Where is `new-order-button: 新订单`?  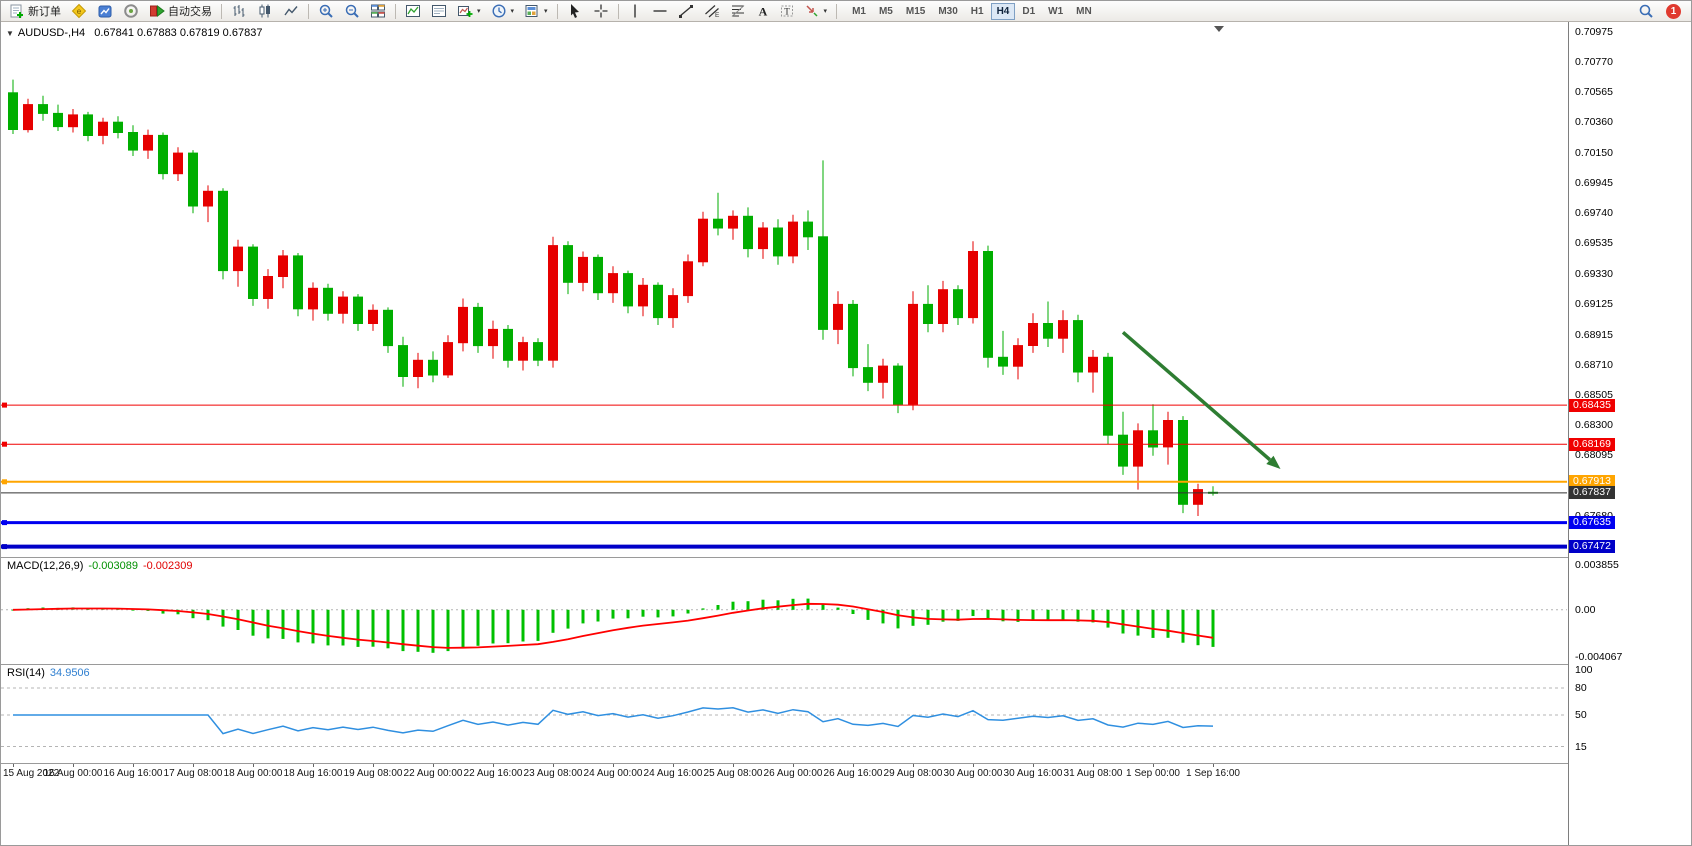 new-order-button: 新订单 is located at coordinates (35, 11).